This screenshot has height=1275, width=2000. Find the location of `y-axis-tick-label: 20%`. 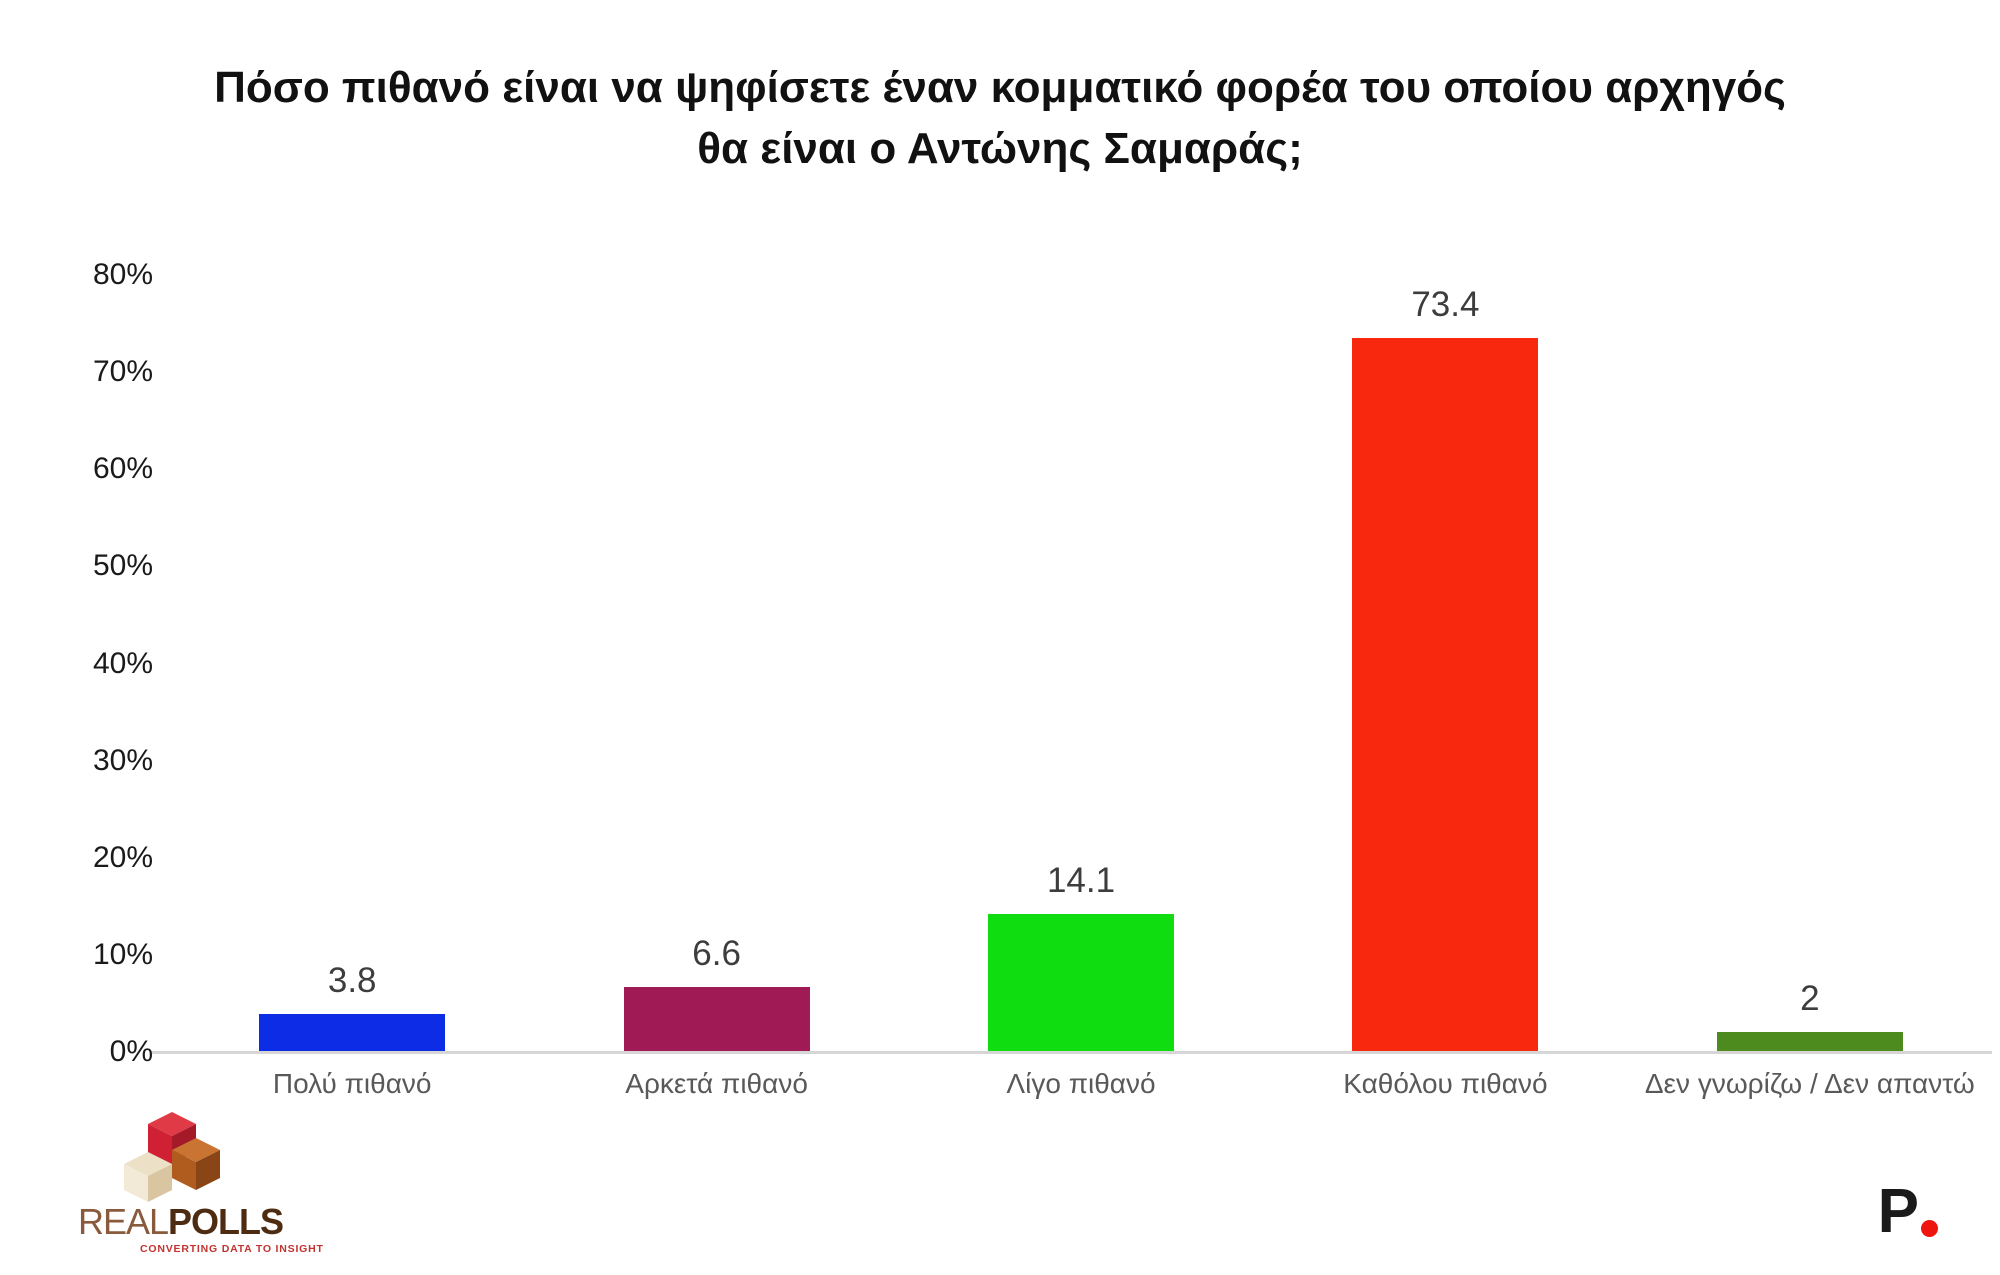

y-axis-tick-label: 20% is located at coordinates (122, 857).